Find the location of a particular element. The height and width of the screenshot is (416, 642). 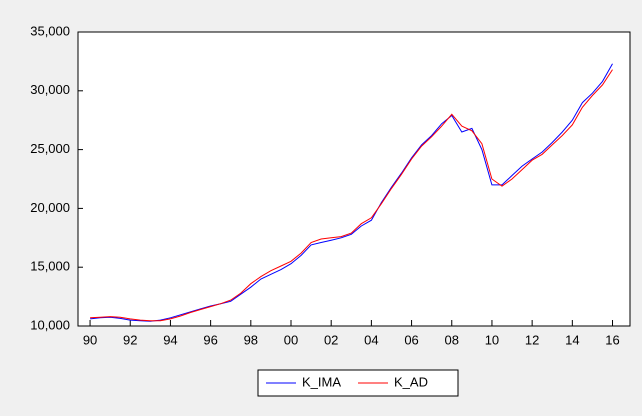

x-tick-label: 96 is located at coordinates (210, 339).